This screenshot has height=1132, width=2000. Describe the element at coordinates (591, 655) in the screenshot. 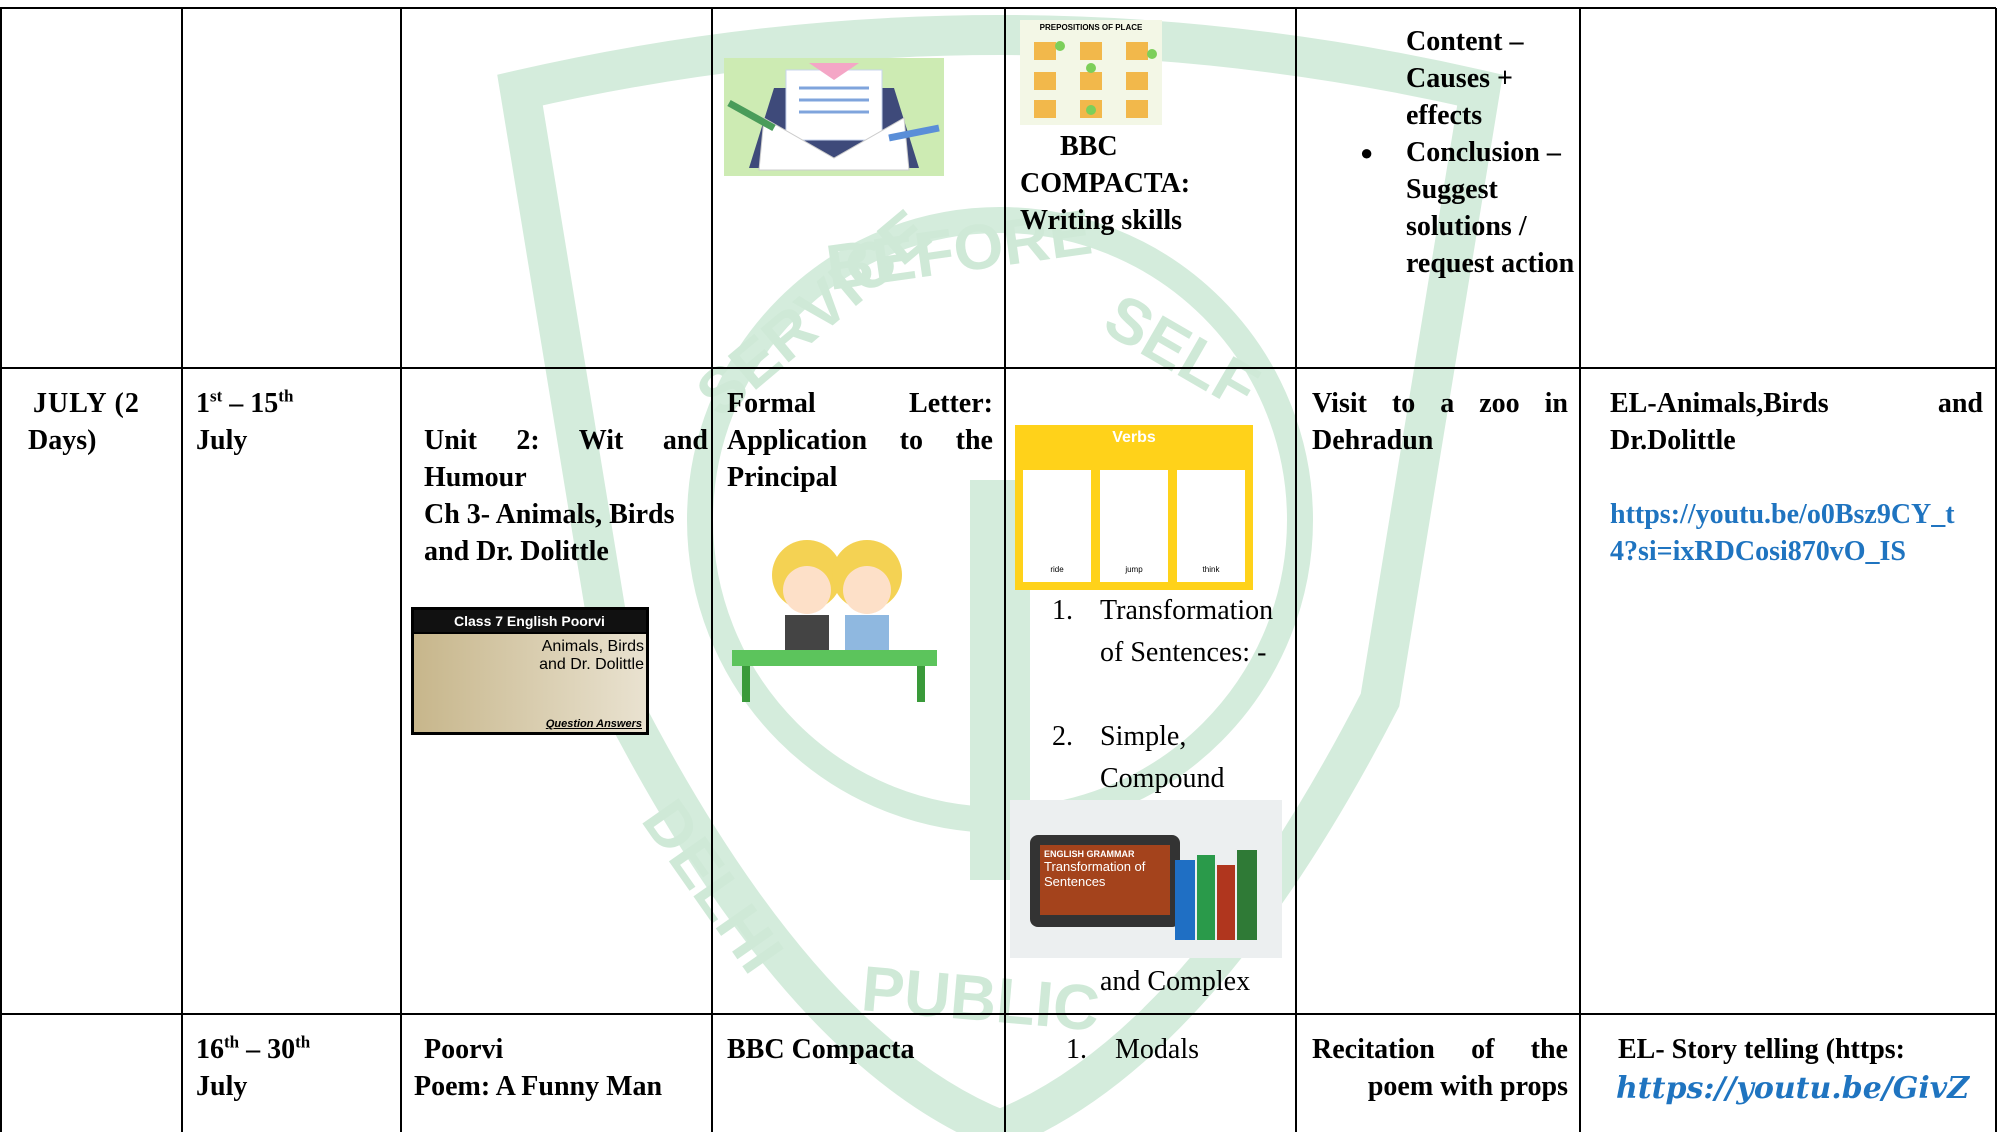

I see `image-caption: Animals, Birds and Dr. Dolittle` at that location.